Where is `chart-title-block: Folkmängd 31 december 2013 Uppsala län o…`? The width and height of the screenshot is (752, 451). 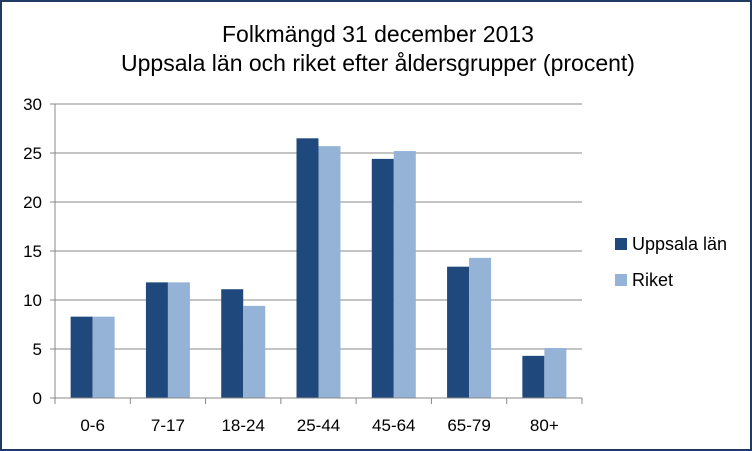 chart-title-block: Folkmängd 31 december 2013 Uppsala län o… is located at coordinates (377, 49).